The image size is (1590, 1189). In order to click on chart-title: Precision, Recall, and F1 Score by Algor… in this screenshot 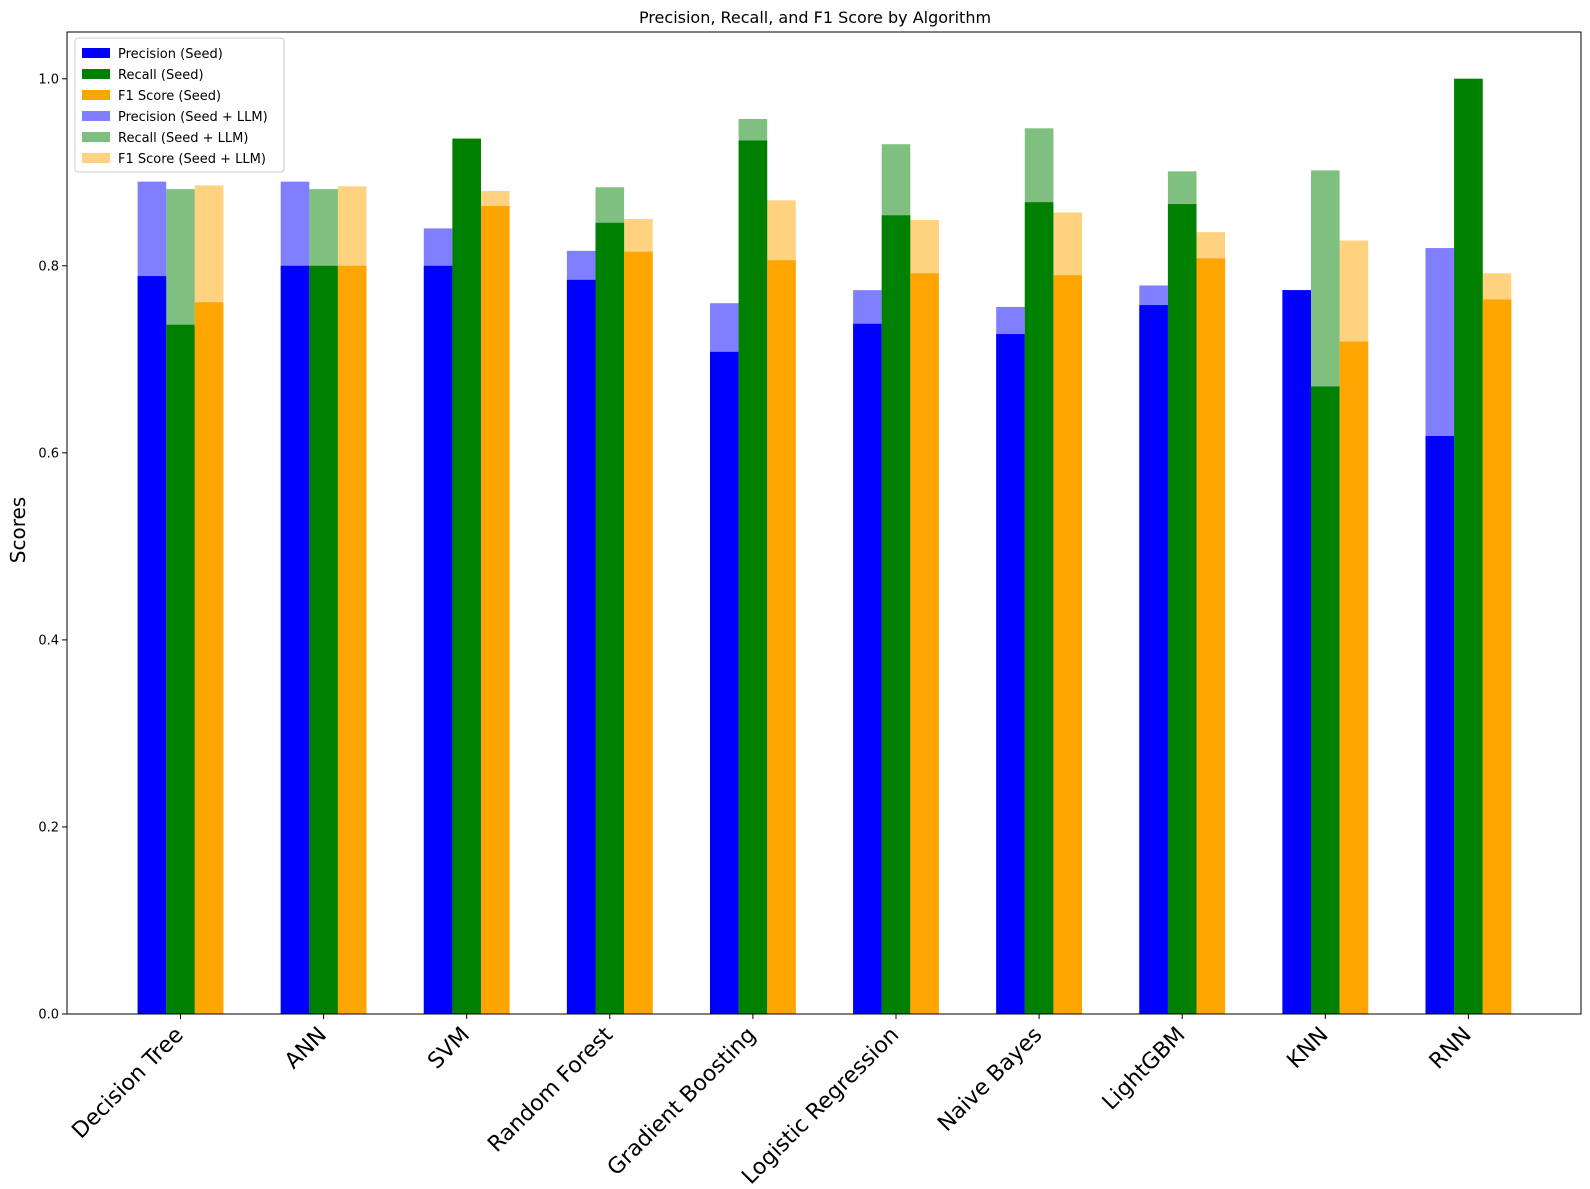, I will do `click(815, 17)`.